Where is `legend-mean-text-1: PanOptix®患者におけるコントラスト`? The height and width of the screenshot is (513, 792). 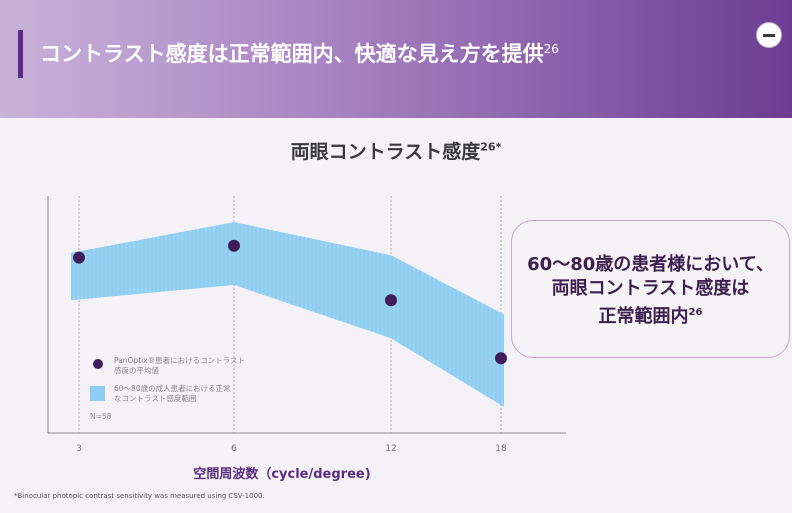
legend-mean-text-1: PanOptix®患者におけるコントラスト is located at coordinates (180, 360).